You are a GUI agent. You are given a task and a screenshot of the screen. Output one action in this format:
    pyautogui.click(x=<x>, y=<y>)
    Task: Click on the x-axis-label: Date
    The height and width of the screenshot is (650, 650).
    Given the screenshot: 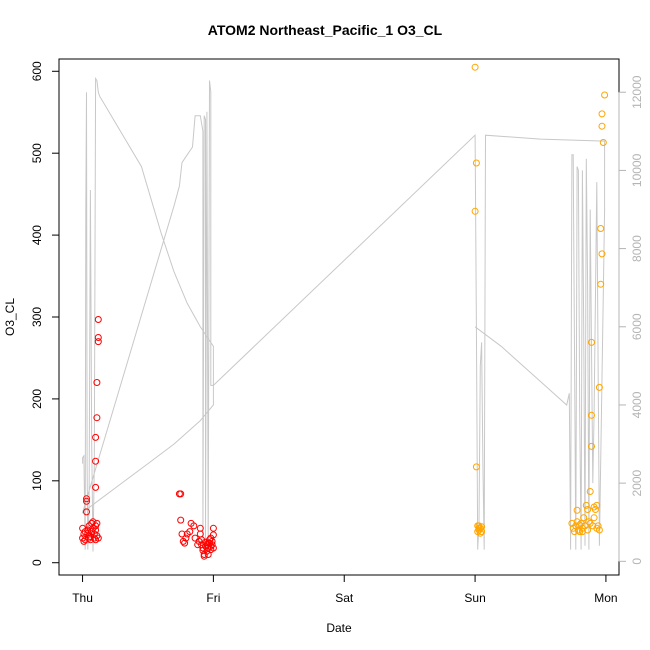 What is the action you would take?
    pyautogui.click(x=339, y=628)
    